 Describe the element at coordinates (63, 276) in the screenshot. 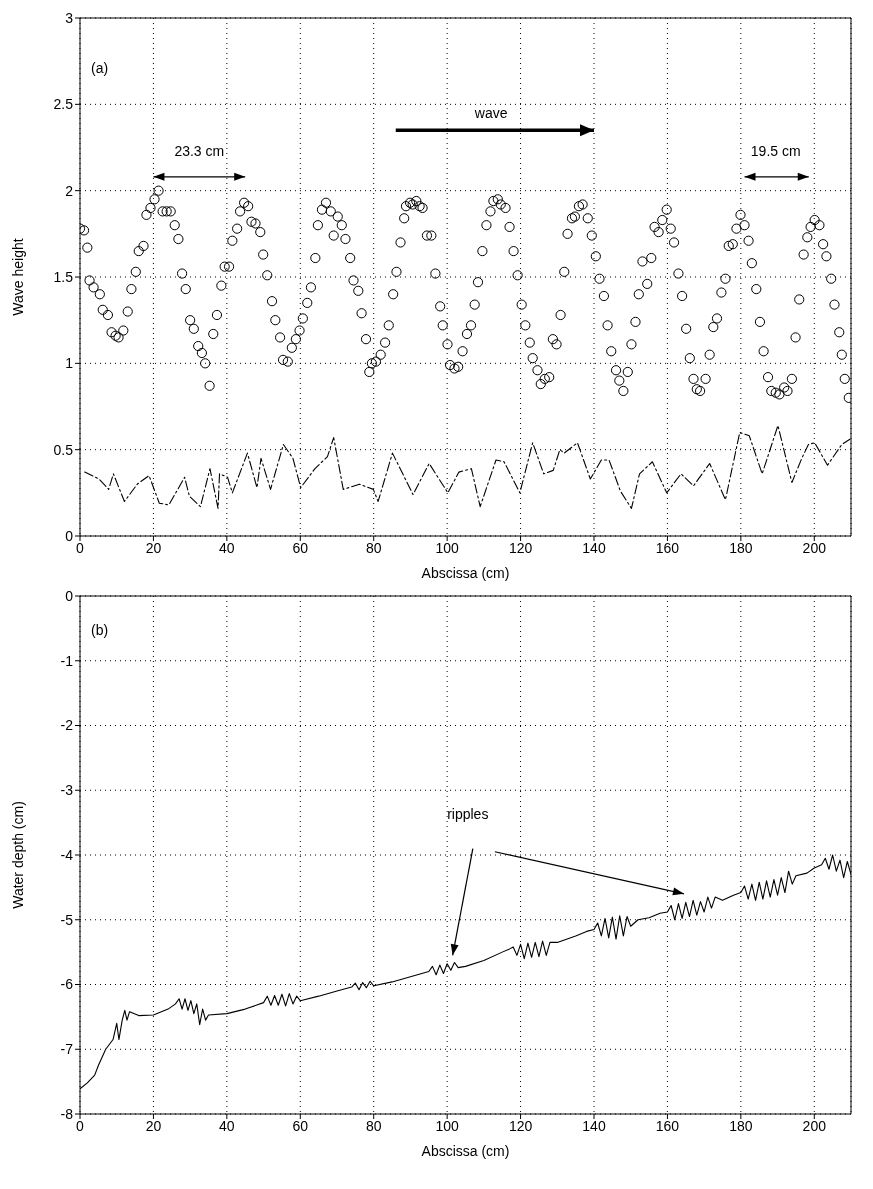

I see `y-tick-label: 1.5` at that location.